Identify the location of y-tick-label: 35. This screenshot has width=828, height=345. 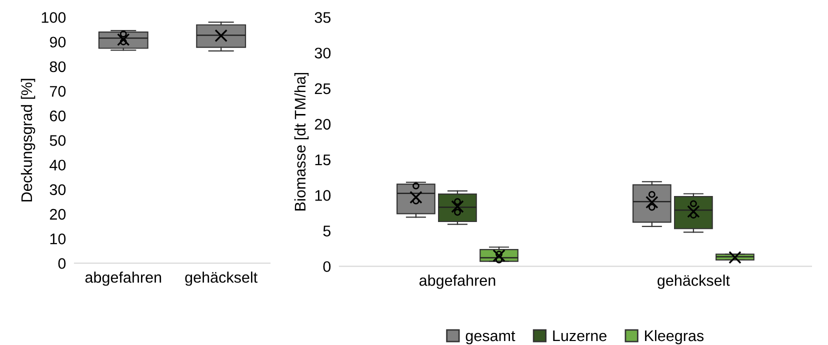
(322, 17).